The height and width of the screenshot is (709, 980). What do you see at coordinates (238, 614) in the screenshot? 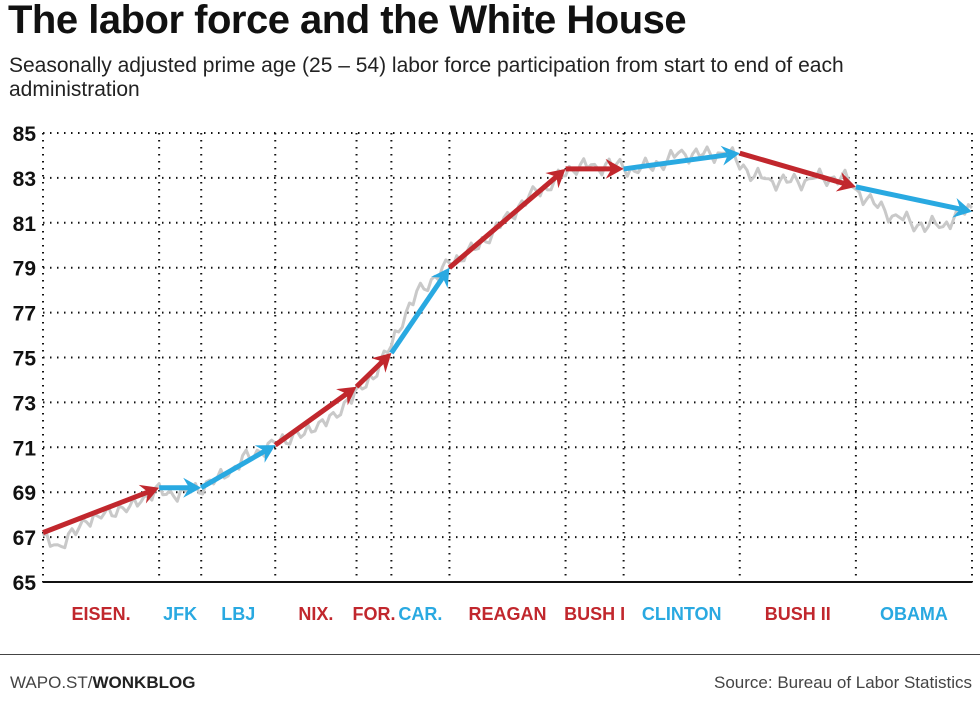
I see `administration-label: LBJ` at bounding box center [238, 614].